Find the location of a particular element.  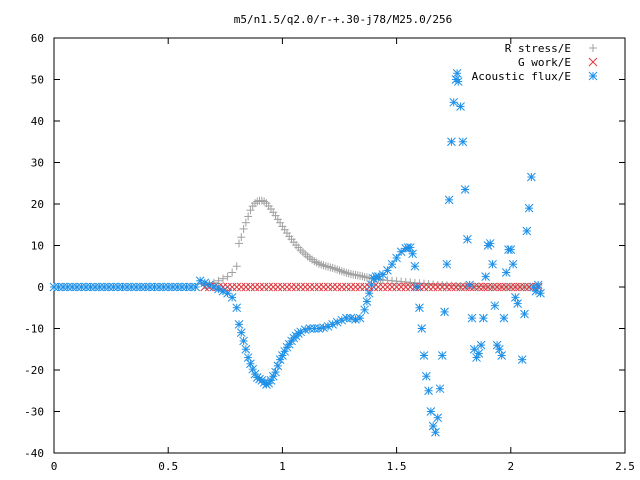

legend-label: Acoustic flux/E is located at coordinates (521, 76).